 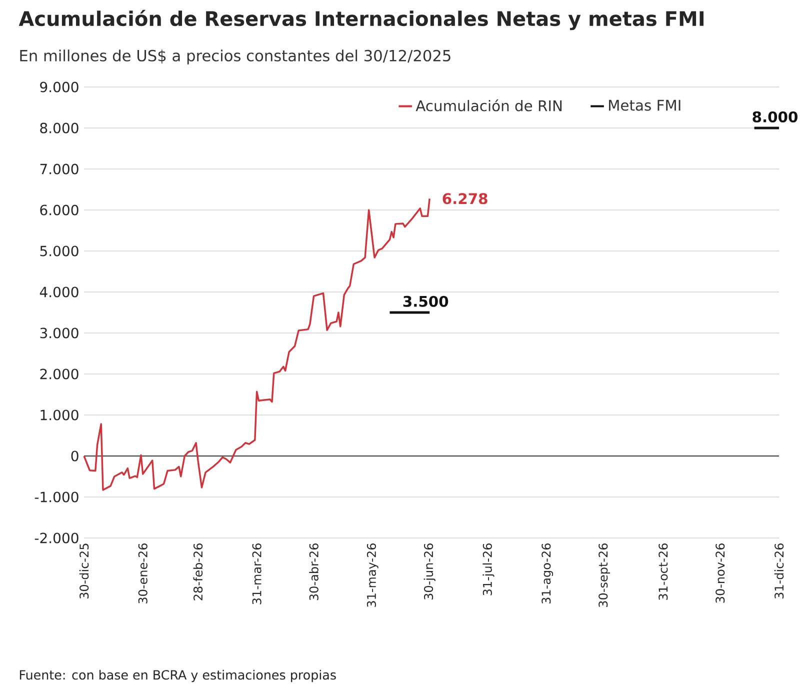 I want to click on y-tick-label: 4.000, so click(x=59, y=292).